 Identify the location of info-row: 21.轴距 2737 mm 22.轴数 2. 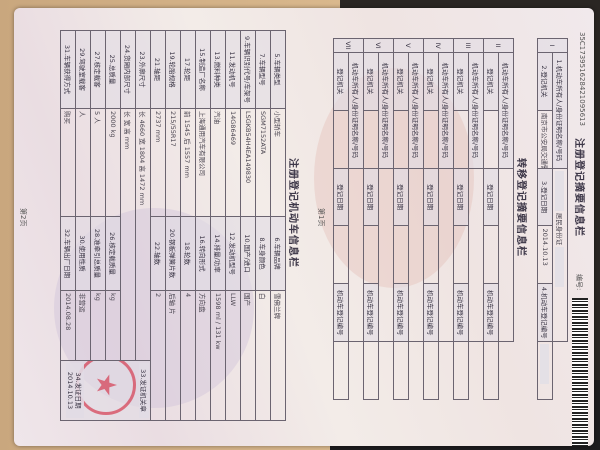
(158, 225).